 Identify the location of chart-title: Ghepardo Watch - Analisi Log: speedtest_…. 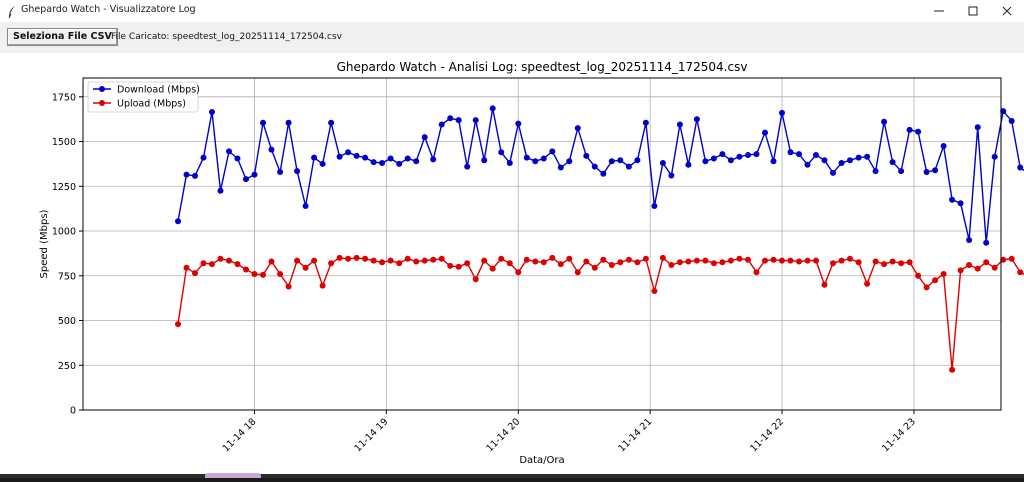
(542, 67).